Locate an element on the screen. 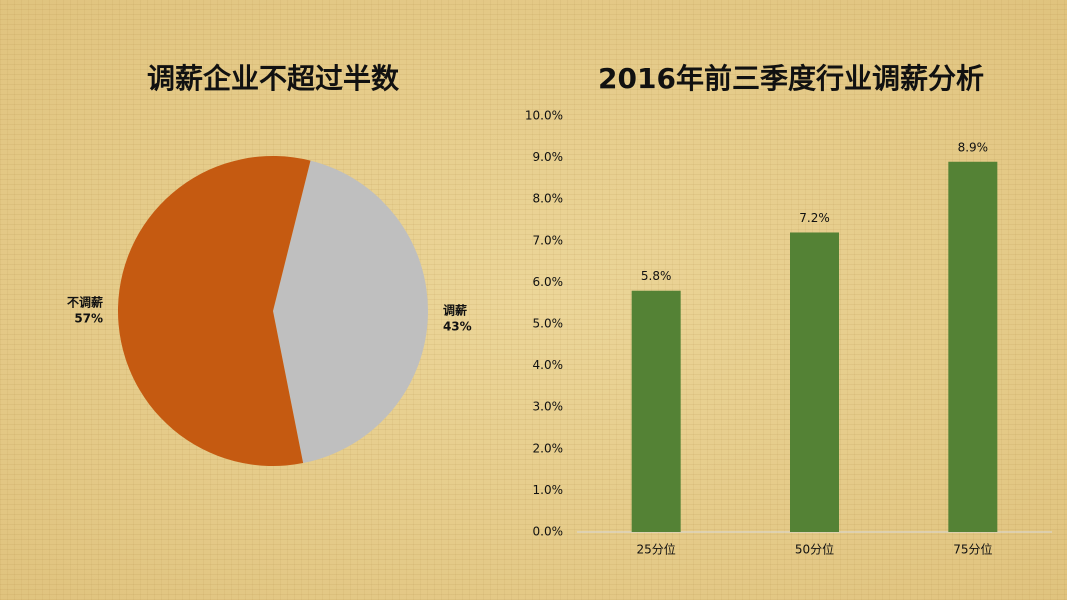 This screenshot has width=1067, height=600. pie-value-label: 43% is located at coordinates (457, 327).